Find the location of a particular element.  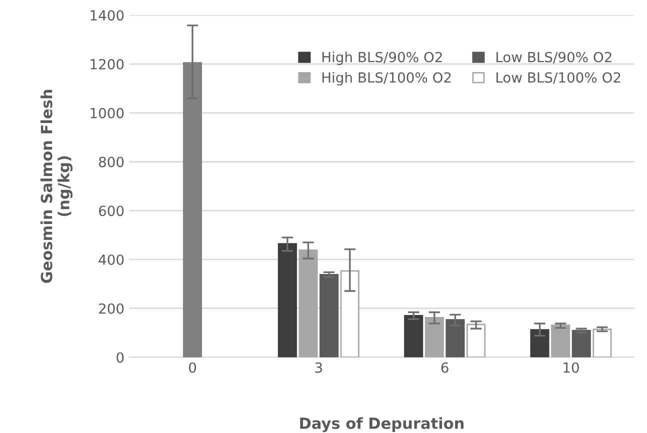

y-tick-label: 800 is located at coordinates (111, 162).